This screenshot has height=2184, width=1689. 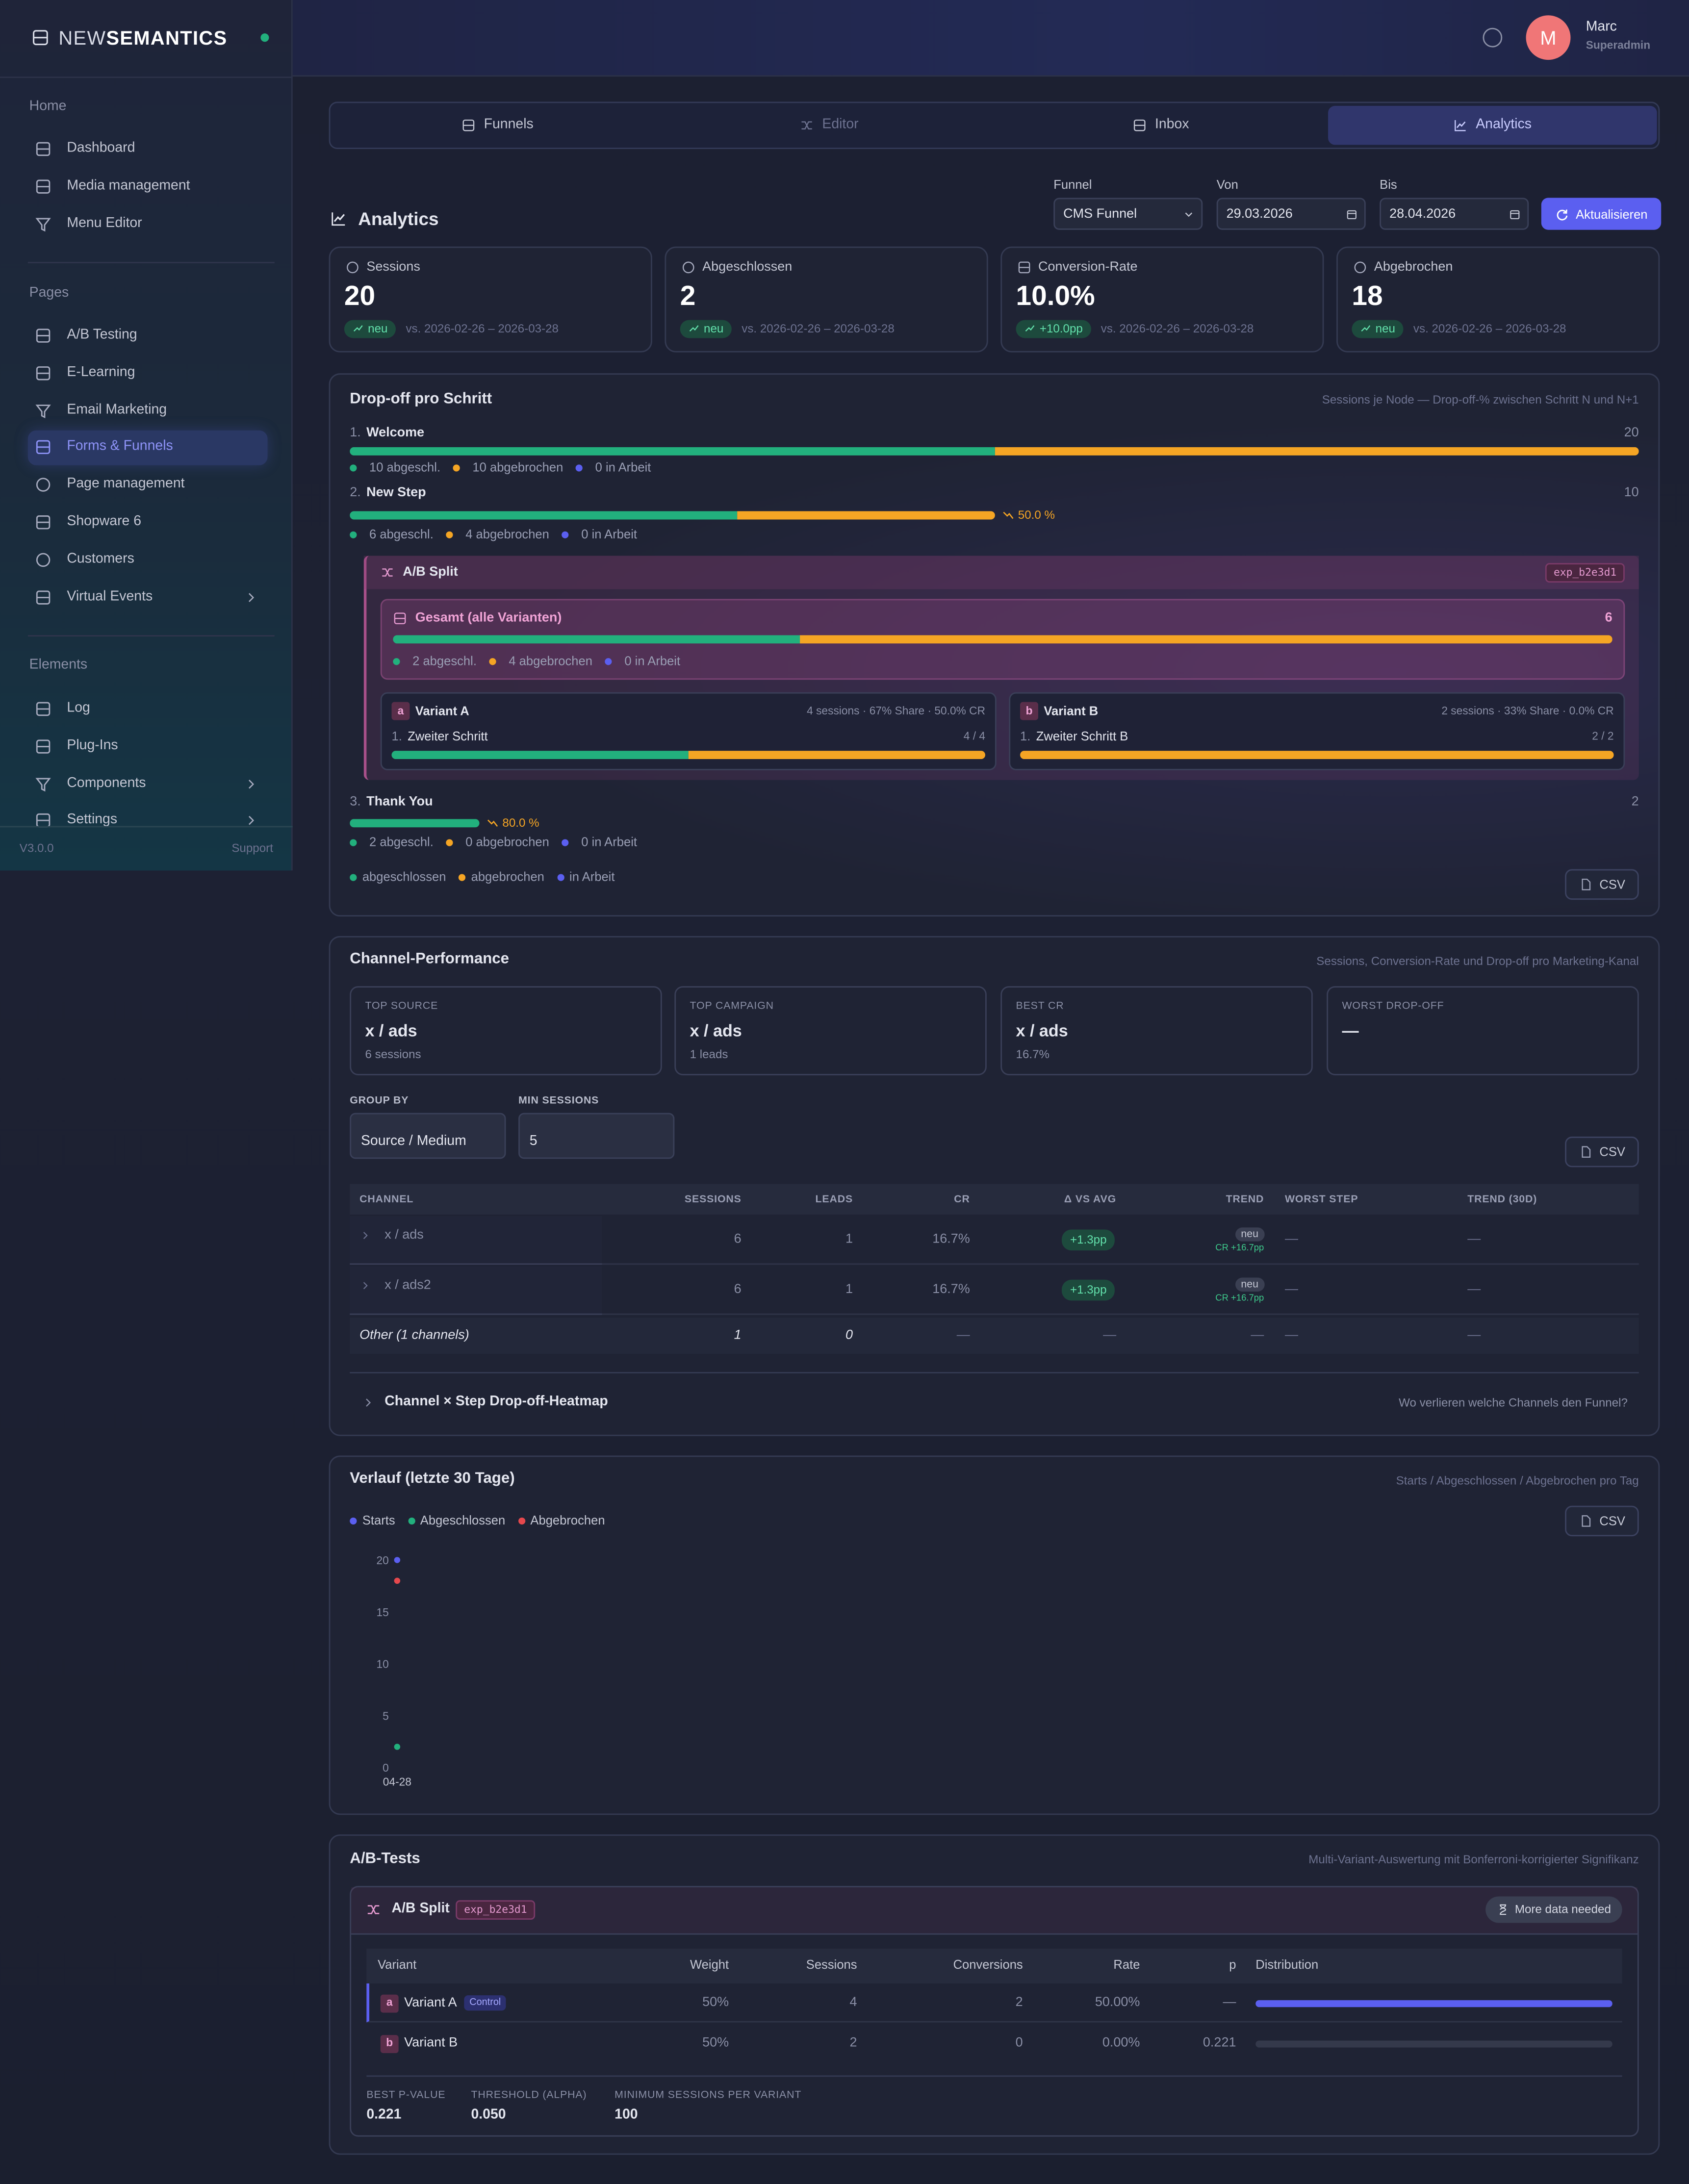 What do you see at coordinates (394, 1671) in the screenshot?
I see `chart: 0 5 10 15 20 04-28` at bounding box center [394, 1671].